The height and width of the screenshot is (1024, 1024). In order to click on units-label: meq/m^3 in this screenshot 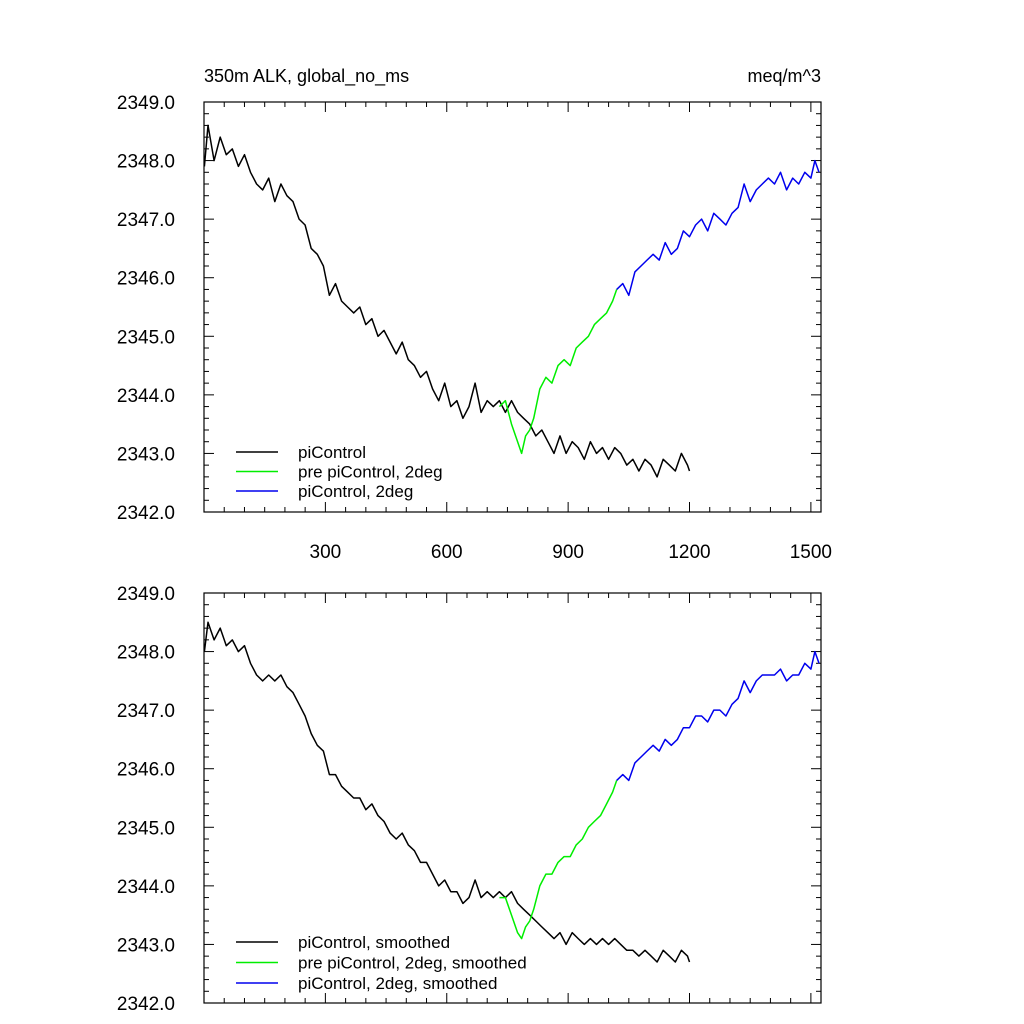, I will do `click(784, 76)`.